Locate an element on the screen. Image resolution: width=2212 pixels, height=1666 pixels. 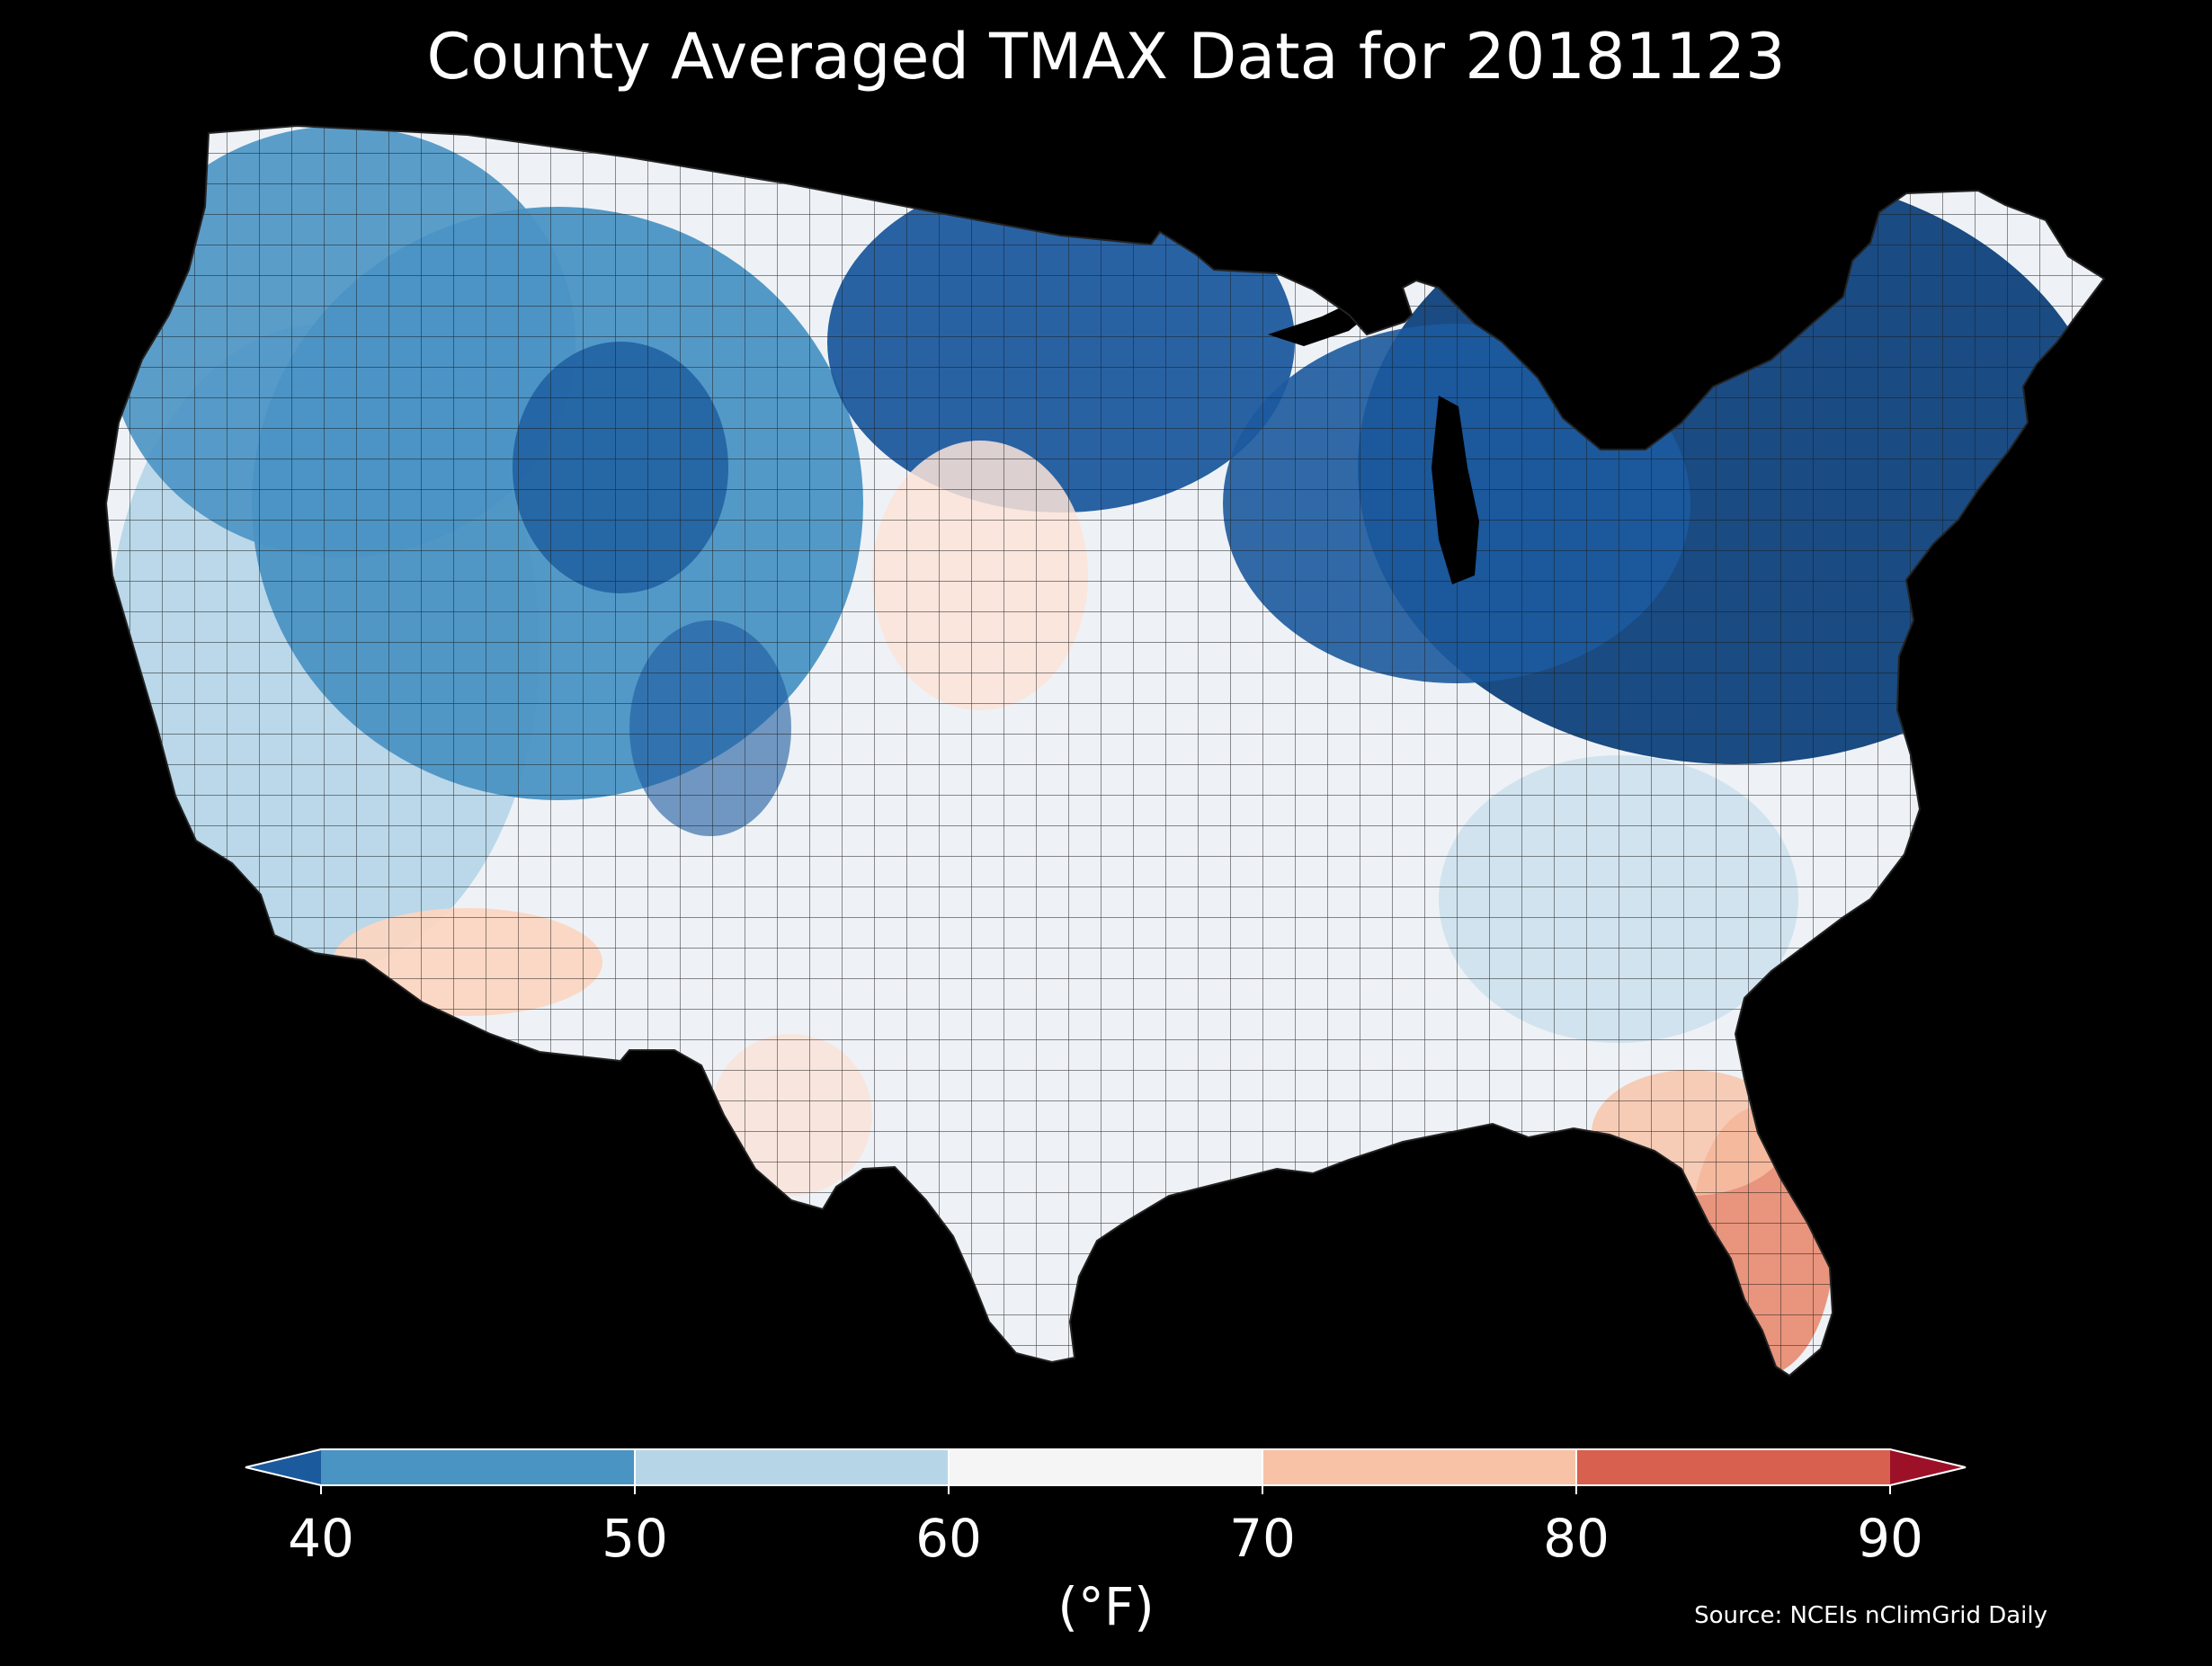
colorbar-tick-90: 90 is located at coordinates (1890, 1538).